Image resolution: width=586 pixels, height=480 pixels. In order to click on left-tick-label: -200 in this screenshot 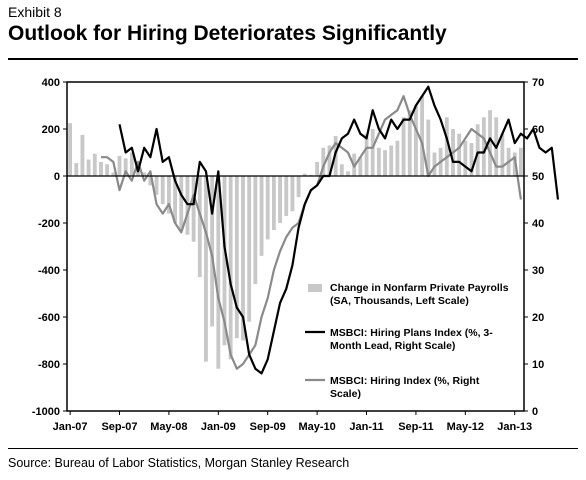, I will do `click(49, 224)`.